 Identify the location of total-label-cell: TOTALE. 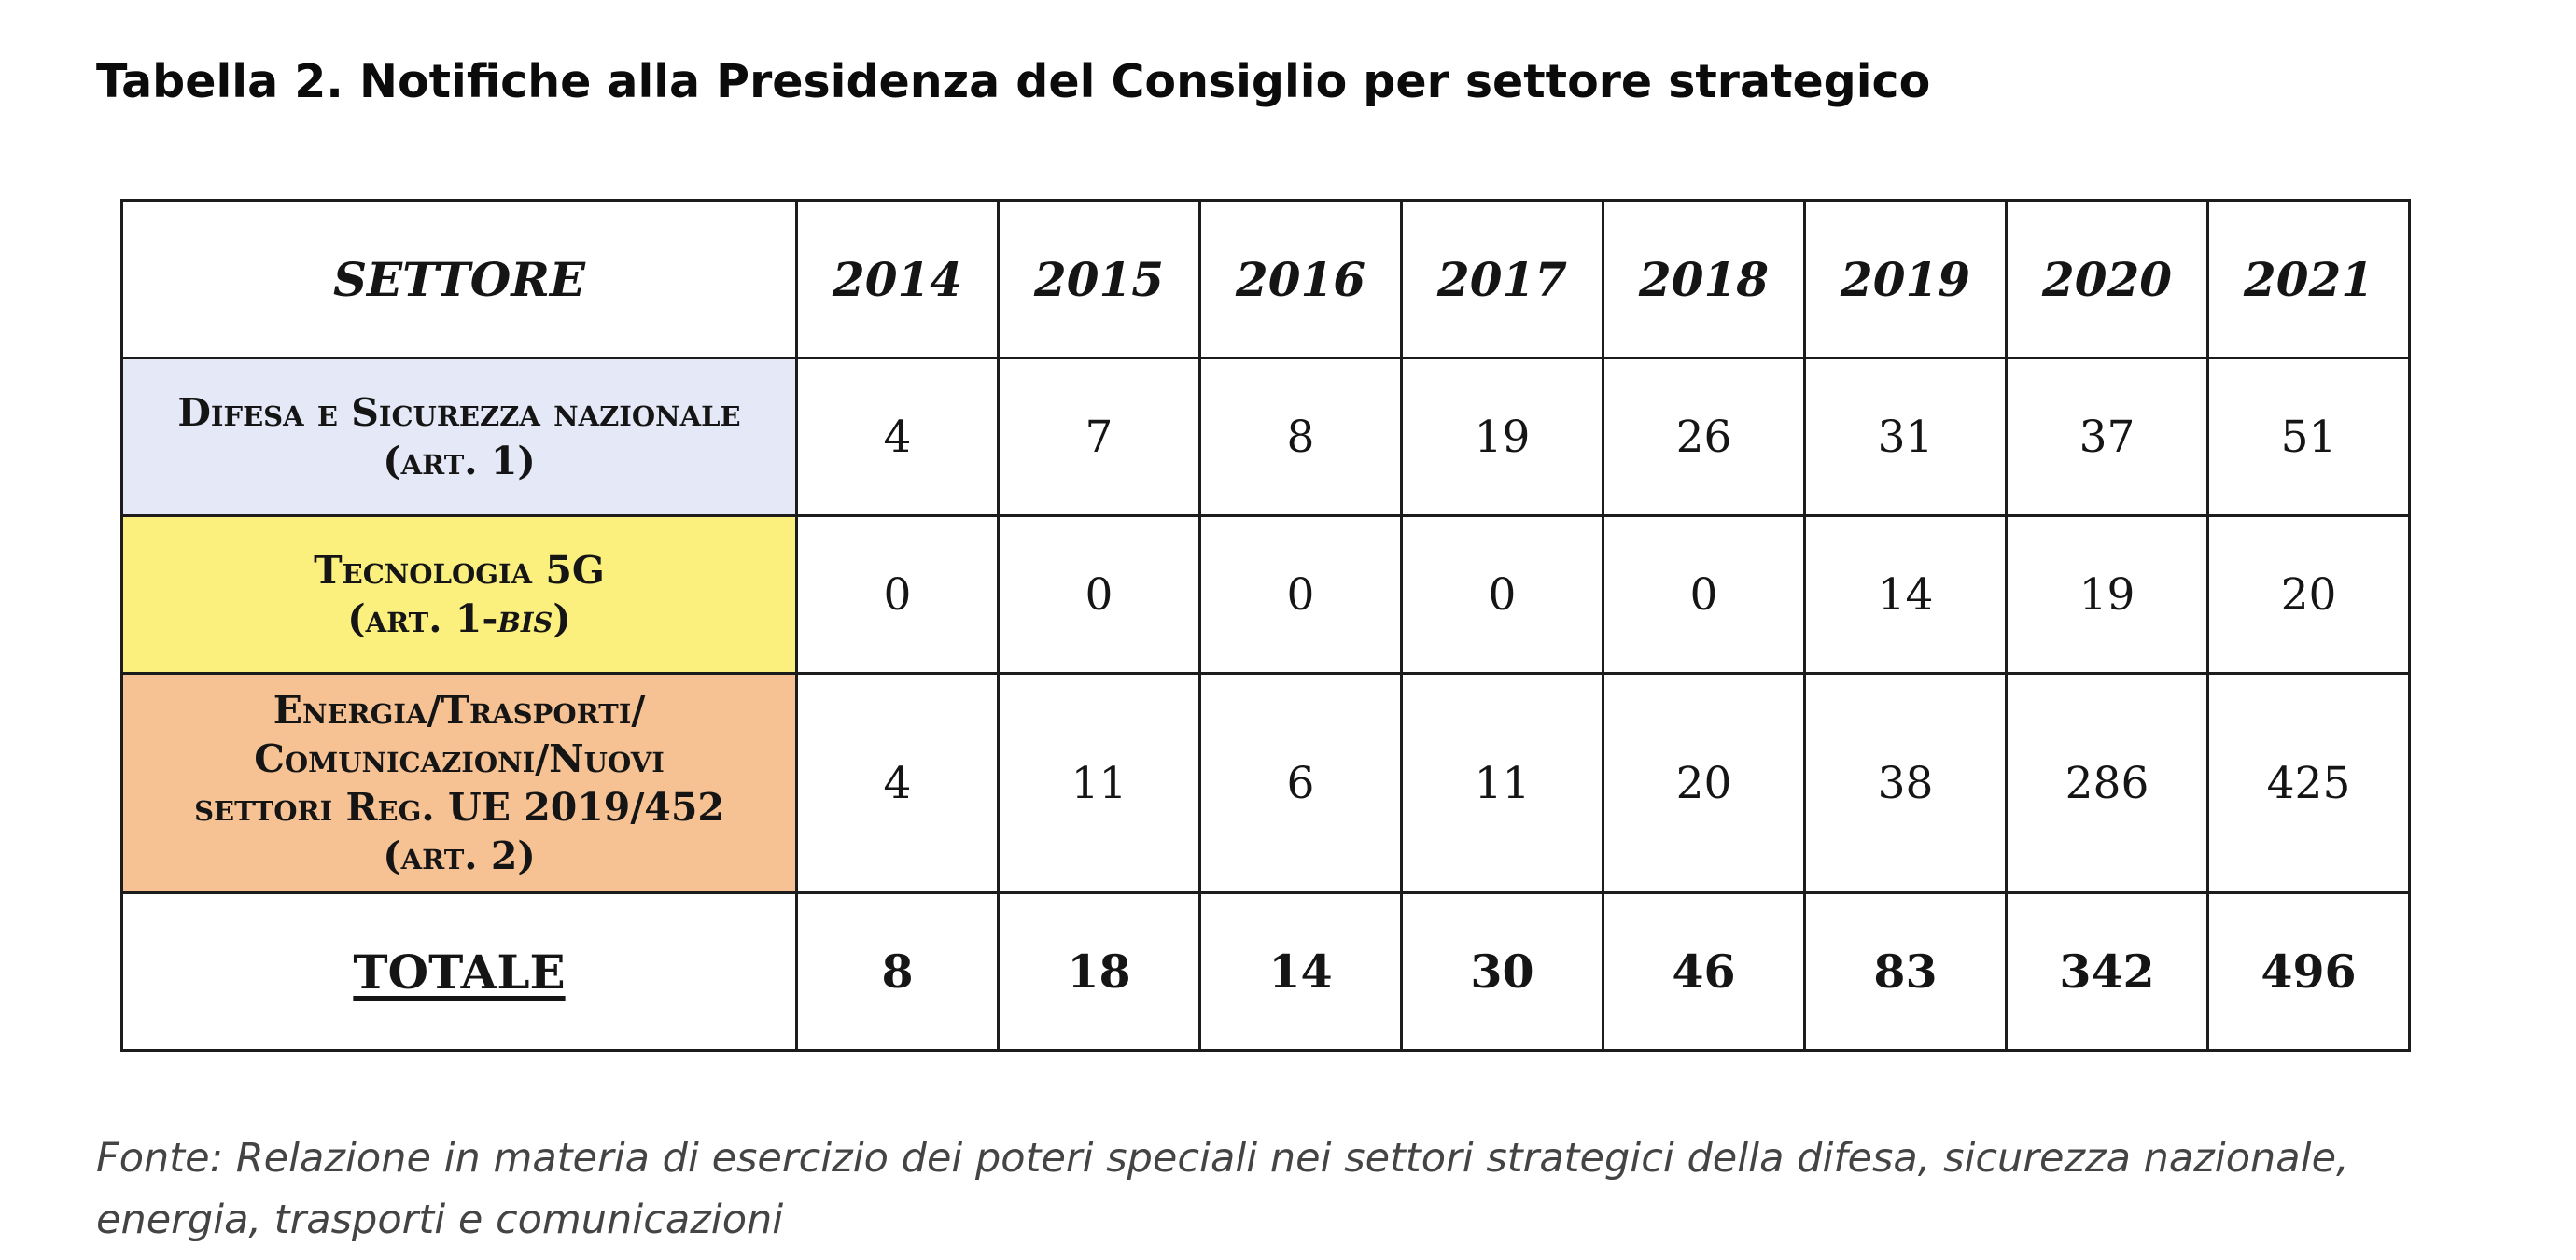
(459, 971).